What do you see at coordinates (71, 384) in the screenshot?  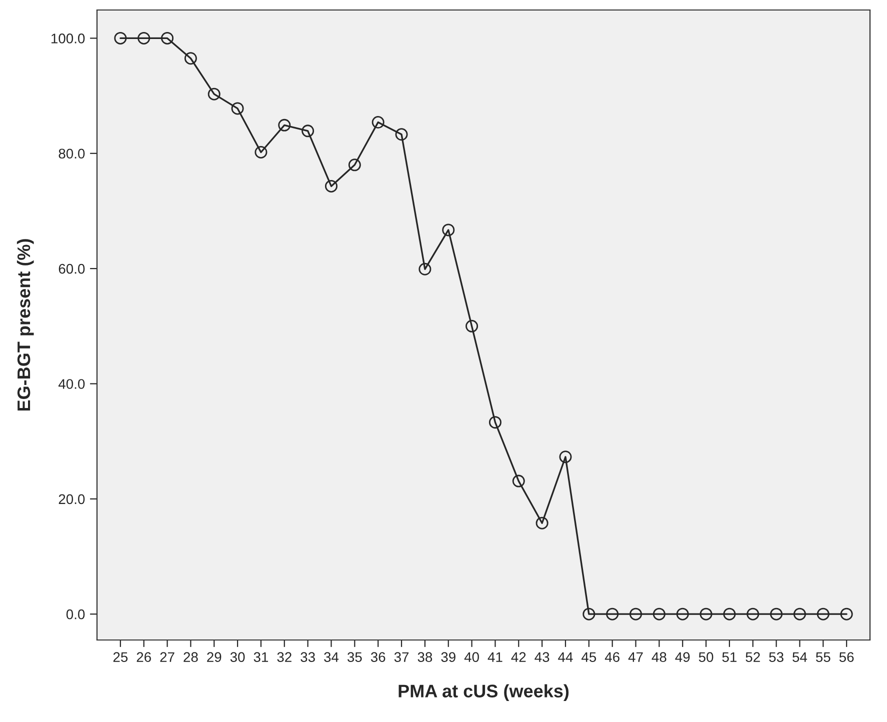 I see `y-tick-label: 40.0` at bounding box center [71, 384].